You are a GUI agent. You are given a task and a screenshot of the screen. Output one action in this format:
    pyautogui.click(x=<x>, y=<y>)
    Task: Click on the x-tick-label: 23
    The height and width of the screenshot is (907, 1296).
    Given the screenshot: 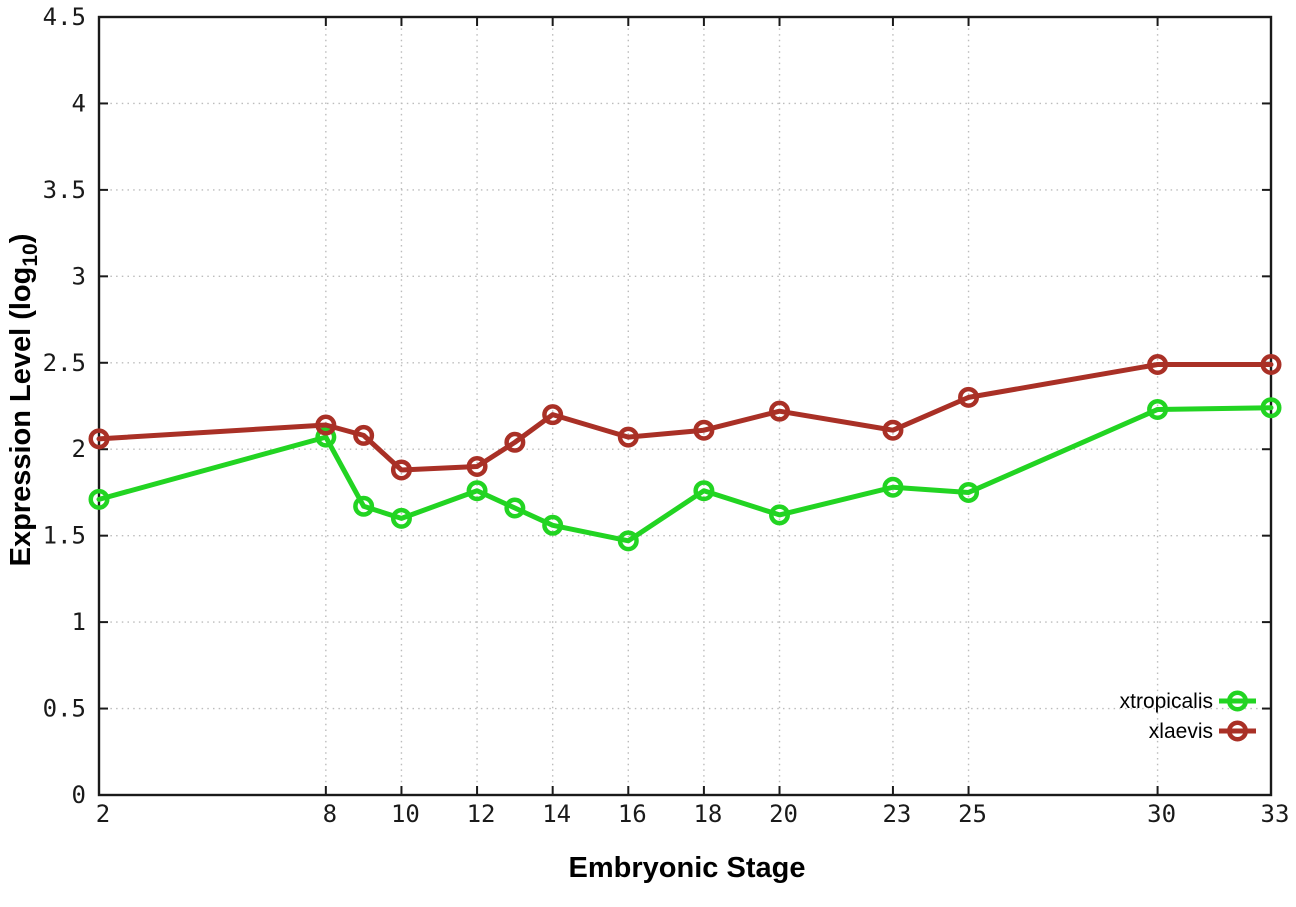 What is the action you would take?
    pyautogui.click(x=896, y=814)
    